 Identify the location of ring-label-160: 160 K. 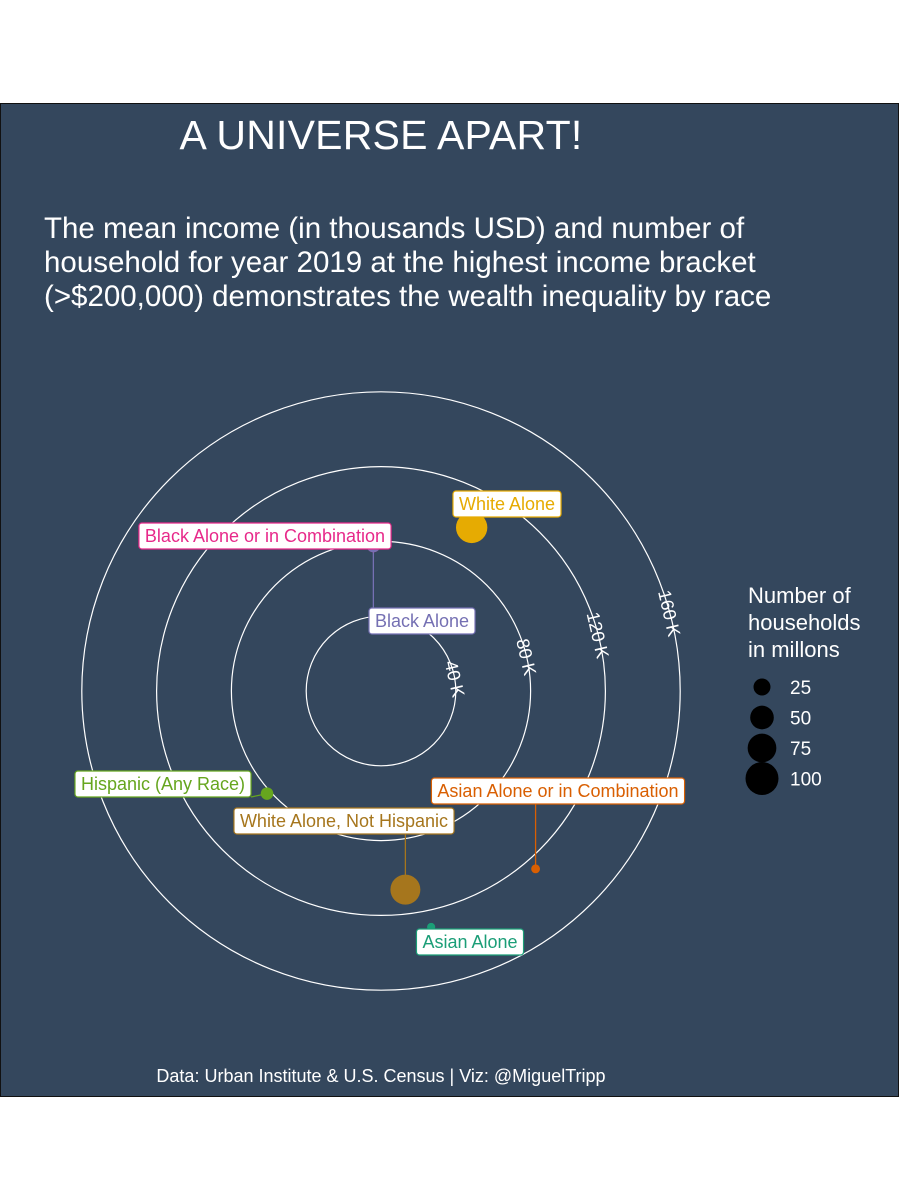
(669, 613).